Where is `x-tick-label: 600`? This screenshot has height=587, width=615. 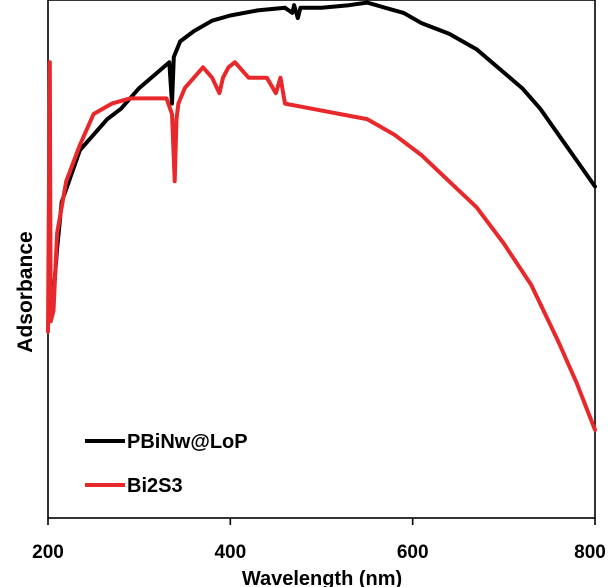
x-tick-label: 600 is located at coordinates (413, 552).